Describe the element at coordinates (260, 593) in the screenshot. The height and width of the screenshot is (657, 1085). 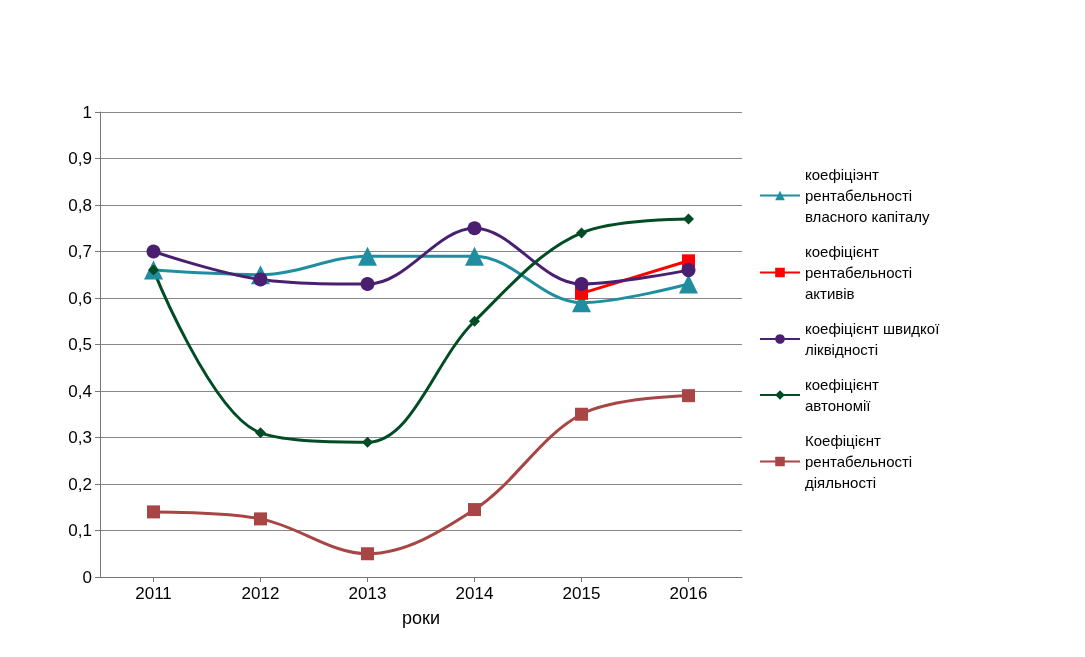
I see `x-tick-label: 2012` at that location.